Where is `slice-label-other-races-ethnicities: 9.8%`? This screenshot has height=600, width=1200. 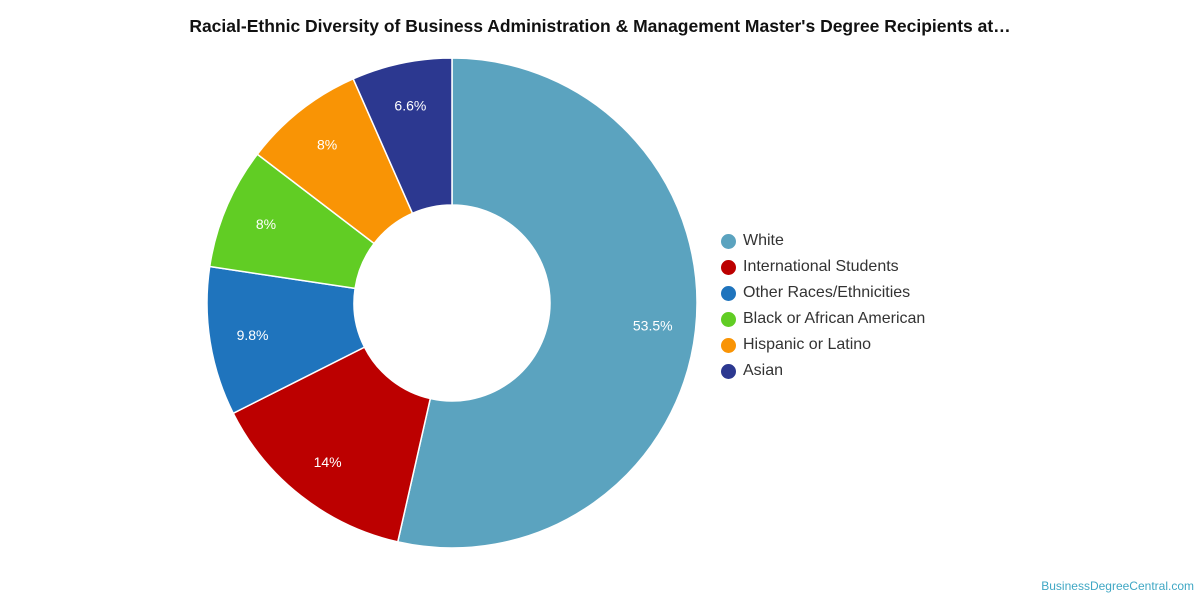
slice-label-other-races-ethnicities: 9.8% is located at coordinates (253, 335).